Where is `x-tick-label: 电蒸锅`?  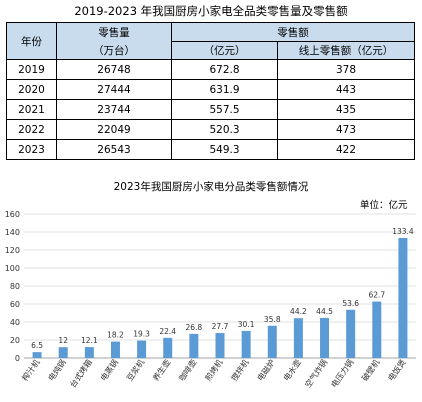 x-tick-label: 电蒸锅 is located at coordinates (109, 369).